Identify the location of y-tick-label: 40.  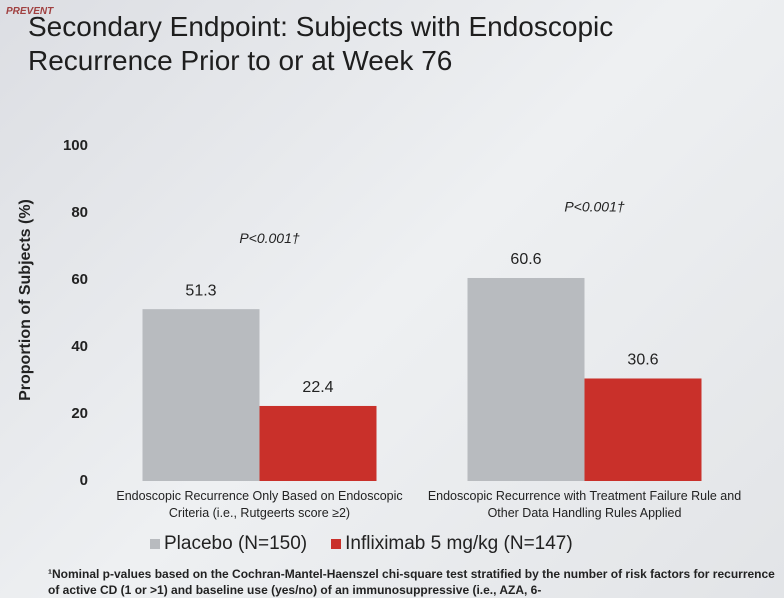
(79, 346).